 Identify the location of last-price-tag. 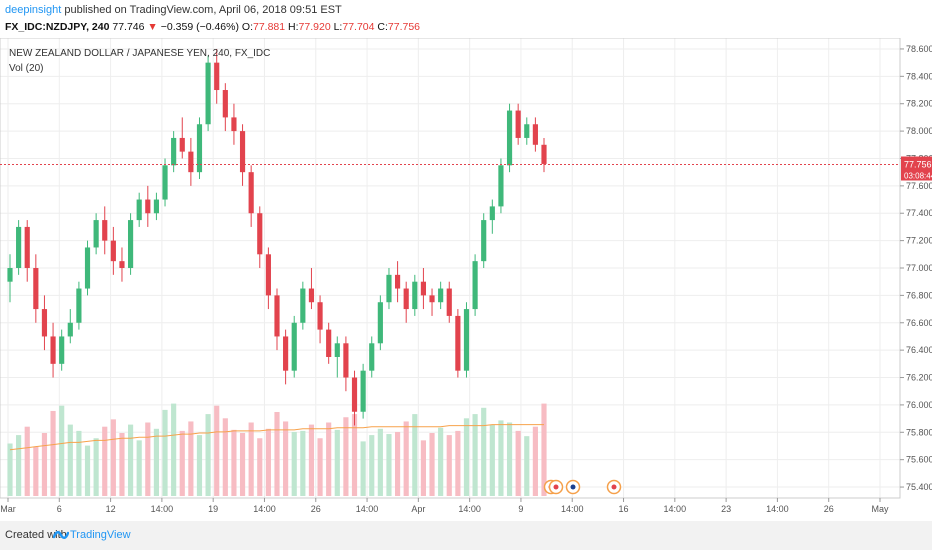
(916, 168).